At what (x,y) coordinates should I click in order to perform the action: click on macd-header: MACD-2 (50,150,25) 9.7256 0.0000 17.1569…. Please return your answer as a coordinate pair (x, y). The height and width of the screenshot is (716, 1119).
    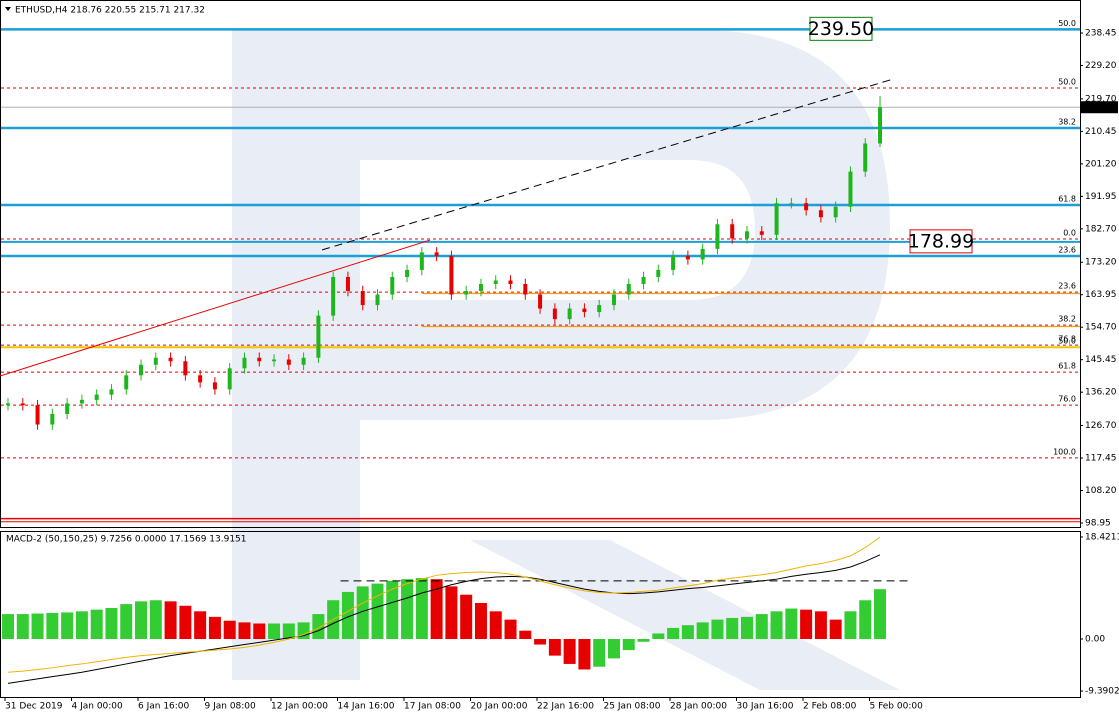
    Looking at the image, I should click on (126, 540).